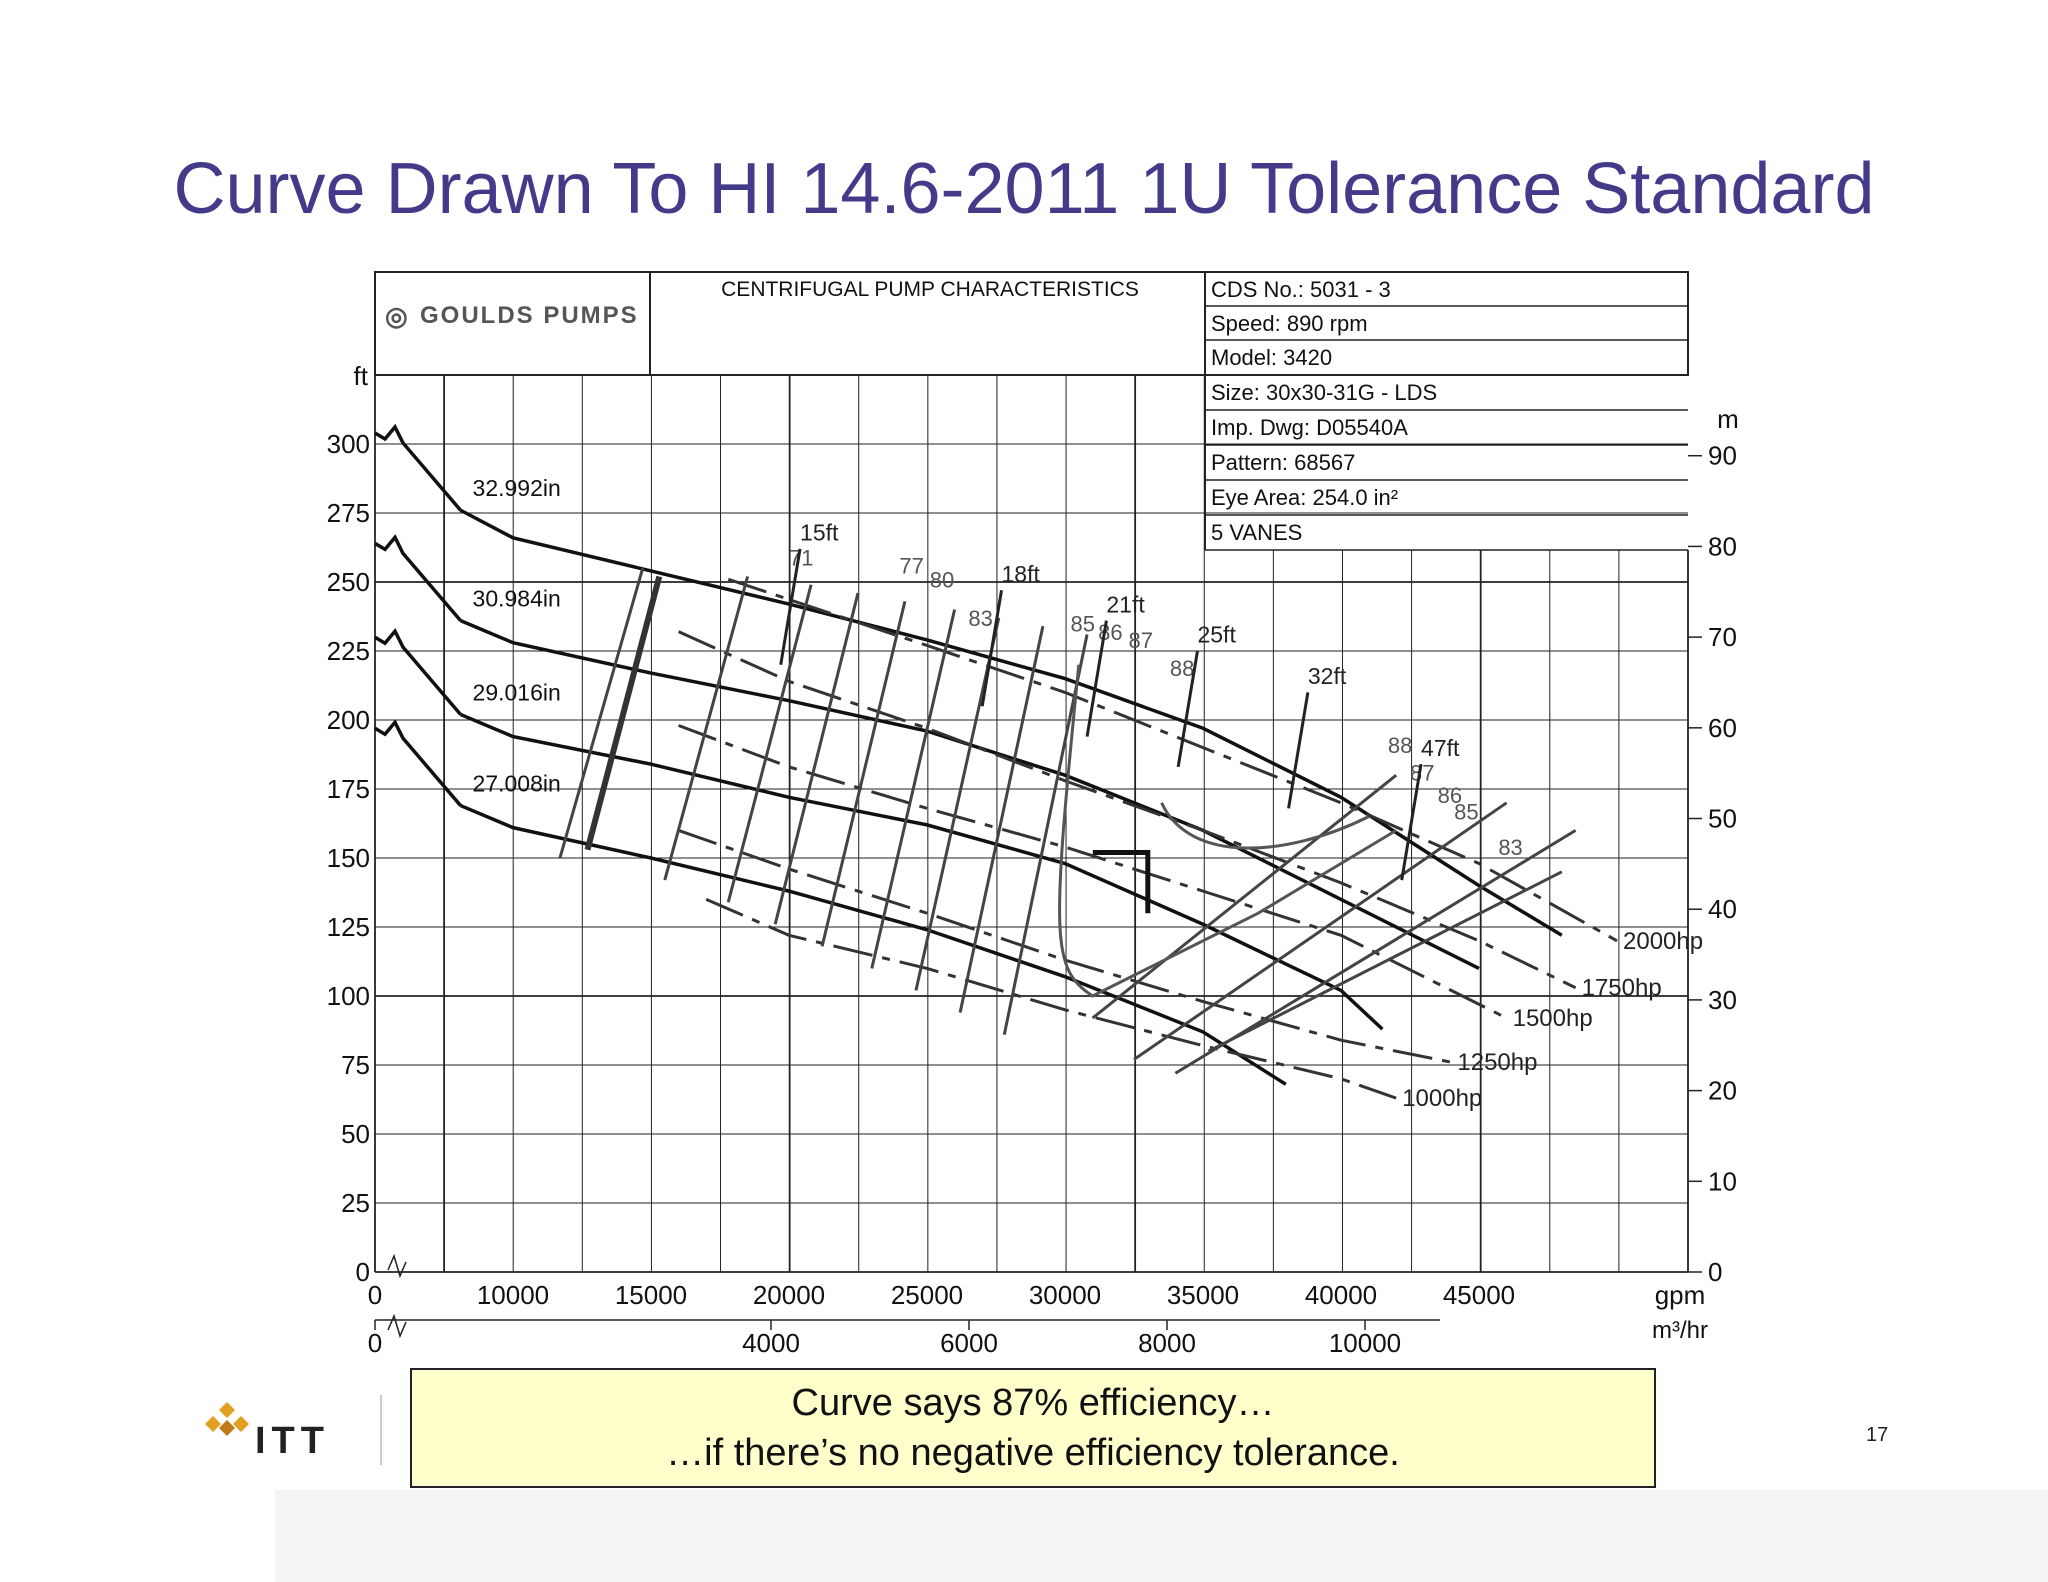 This screenshot has height=1582, width=2048. I want to click on datasheet-row-3: Model: 3420, so click(1271, 357).